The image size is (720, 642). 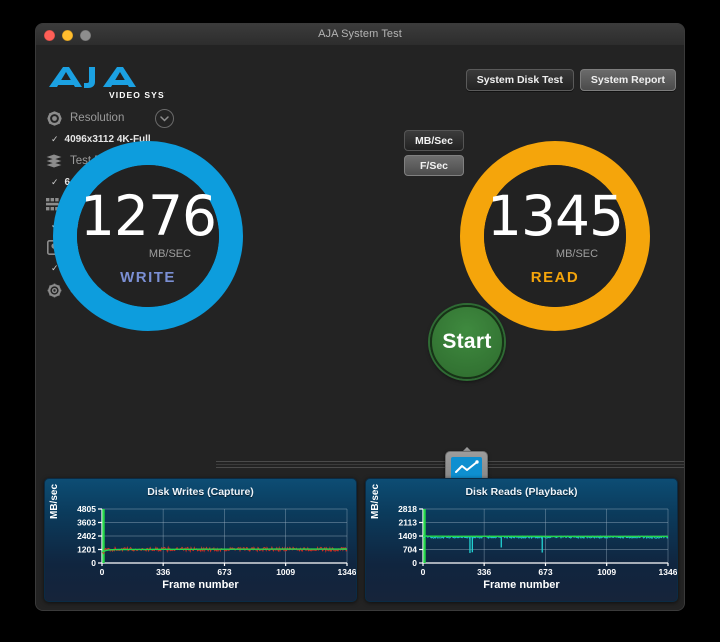 What do you see at coordinates (627, 80) in the screenshot?
I see `system-report-button: System Report` at bounding box center [627, 80].